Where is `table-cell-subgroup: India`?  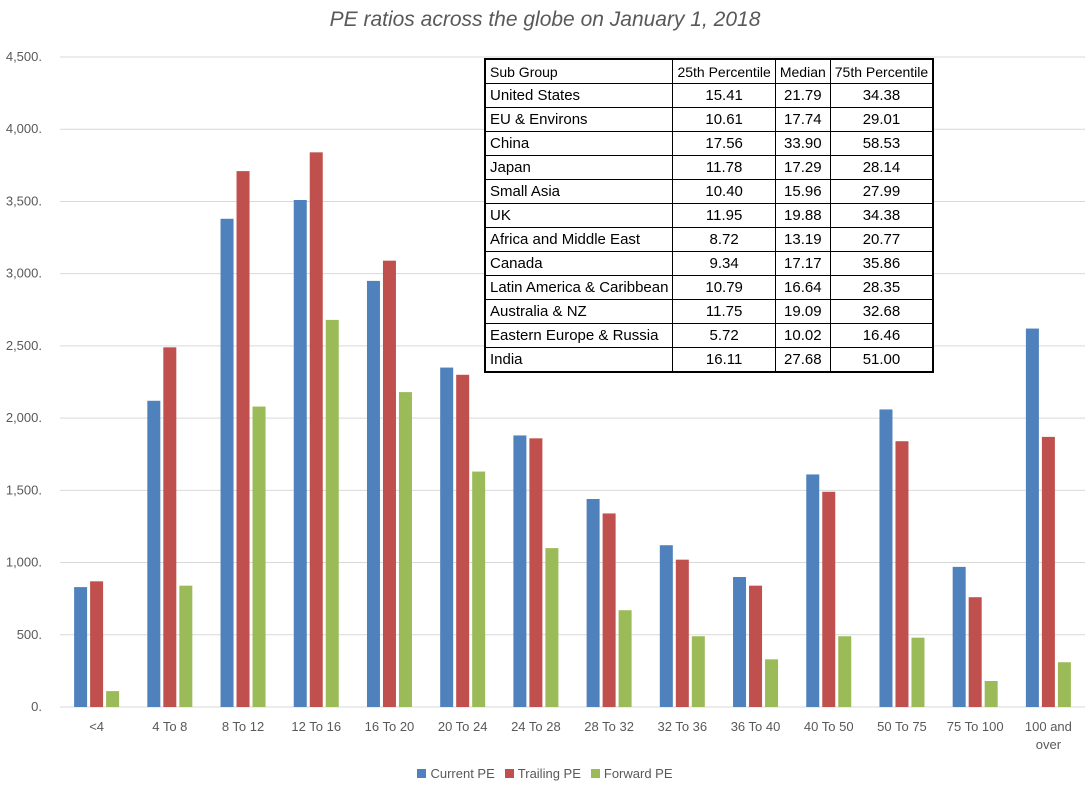
table-cell-subgroup: India is located at coordinates (579, 360).